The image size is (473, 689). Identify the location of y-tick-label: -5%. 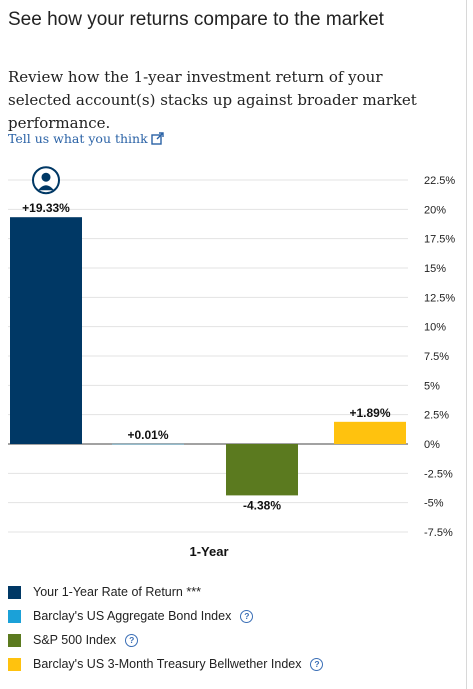
(434, 504).